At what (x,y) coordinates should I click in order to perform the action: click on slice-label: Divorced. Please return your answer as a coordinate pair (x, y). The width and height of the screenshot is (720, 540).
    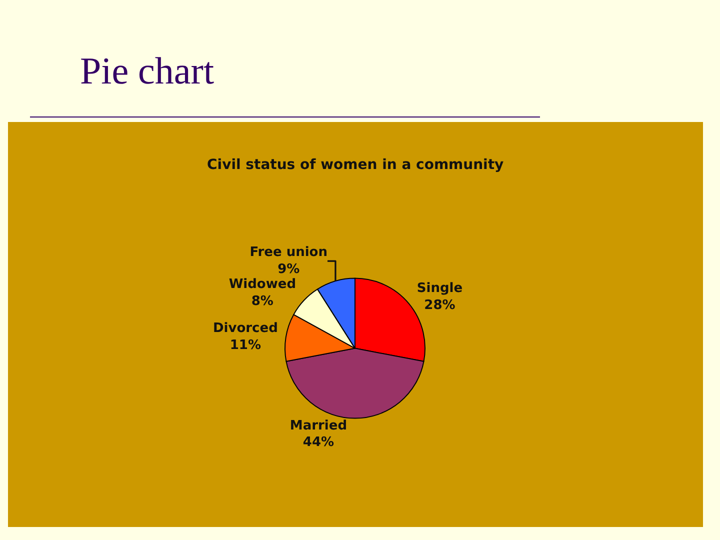
    Looking at the image, I should click on (245, 328).